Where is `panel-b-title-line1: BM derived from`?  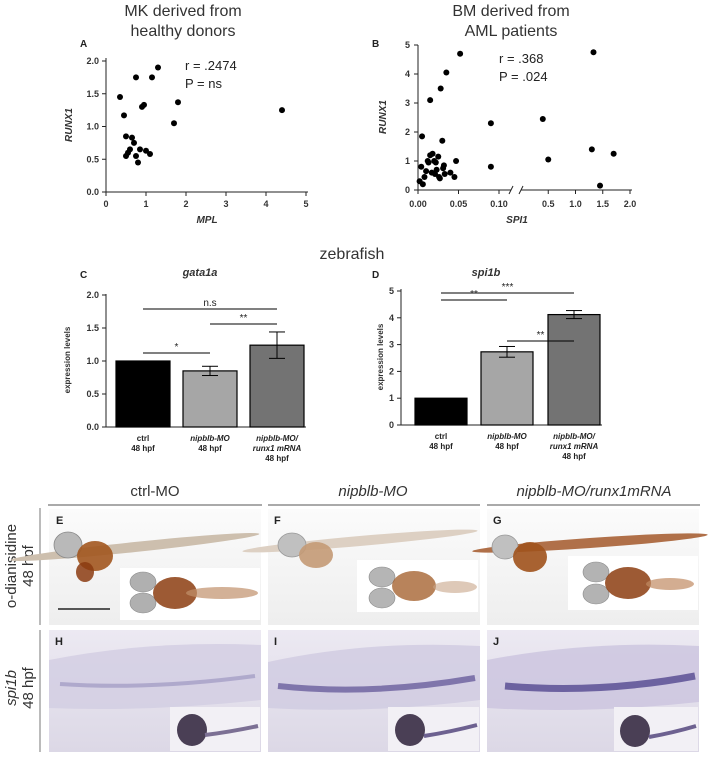
panel-b-title-line1: BM derived from is located at coordinates (510, 11).